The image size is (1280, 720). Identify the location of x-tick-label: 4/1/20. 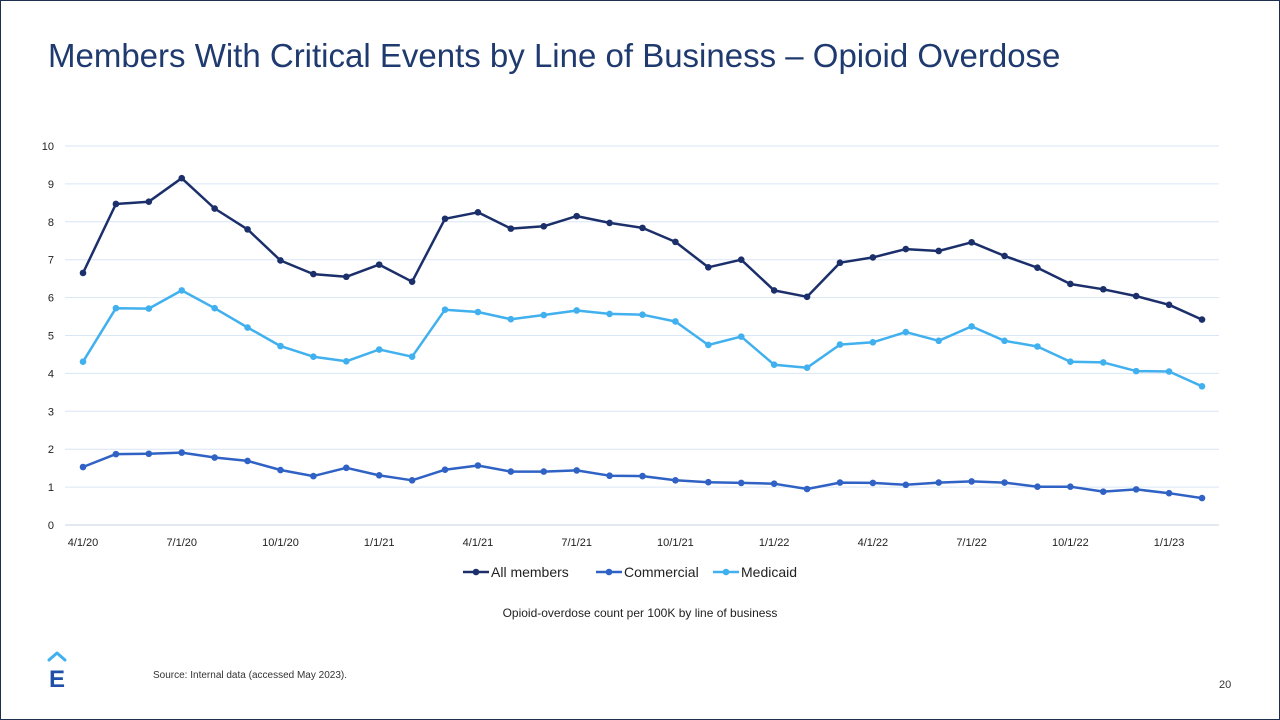
(83, 543).